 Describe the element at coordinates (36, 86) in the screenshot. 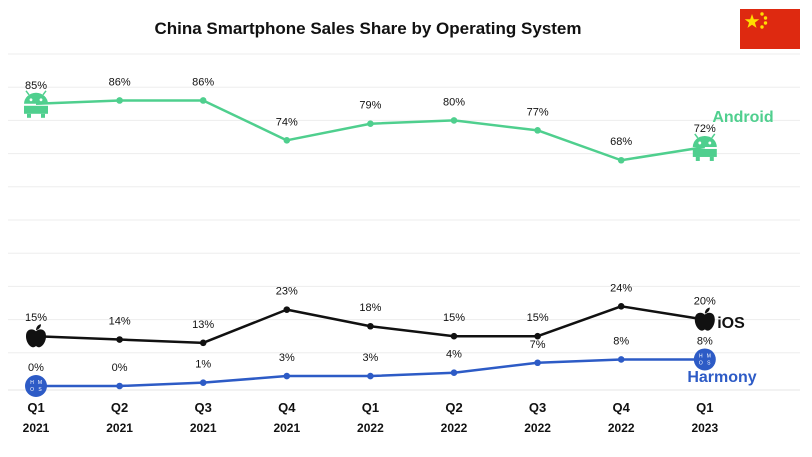

I see `android-data-label: 85%` at that location.